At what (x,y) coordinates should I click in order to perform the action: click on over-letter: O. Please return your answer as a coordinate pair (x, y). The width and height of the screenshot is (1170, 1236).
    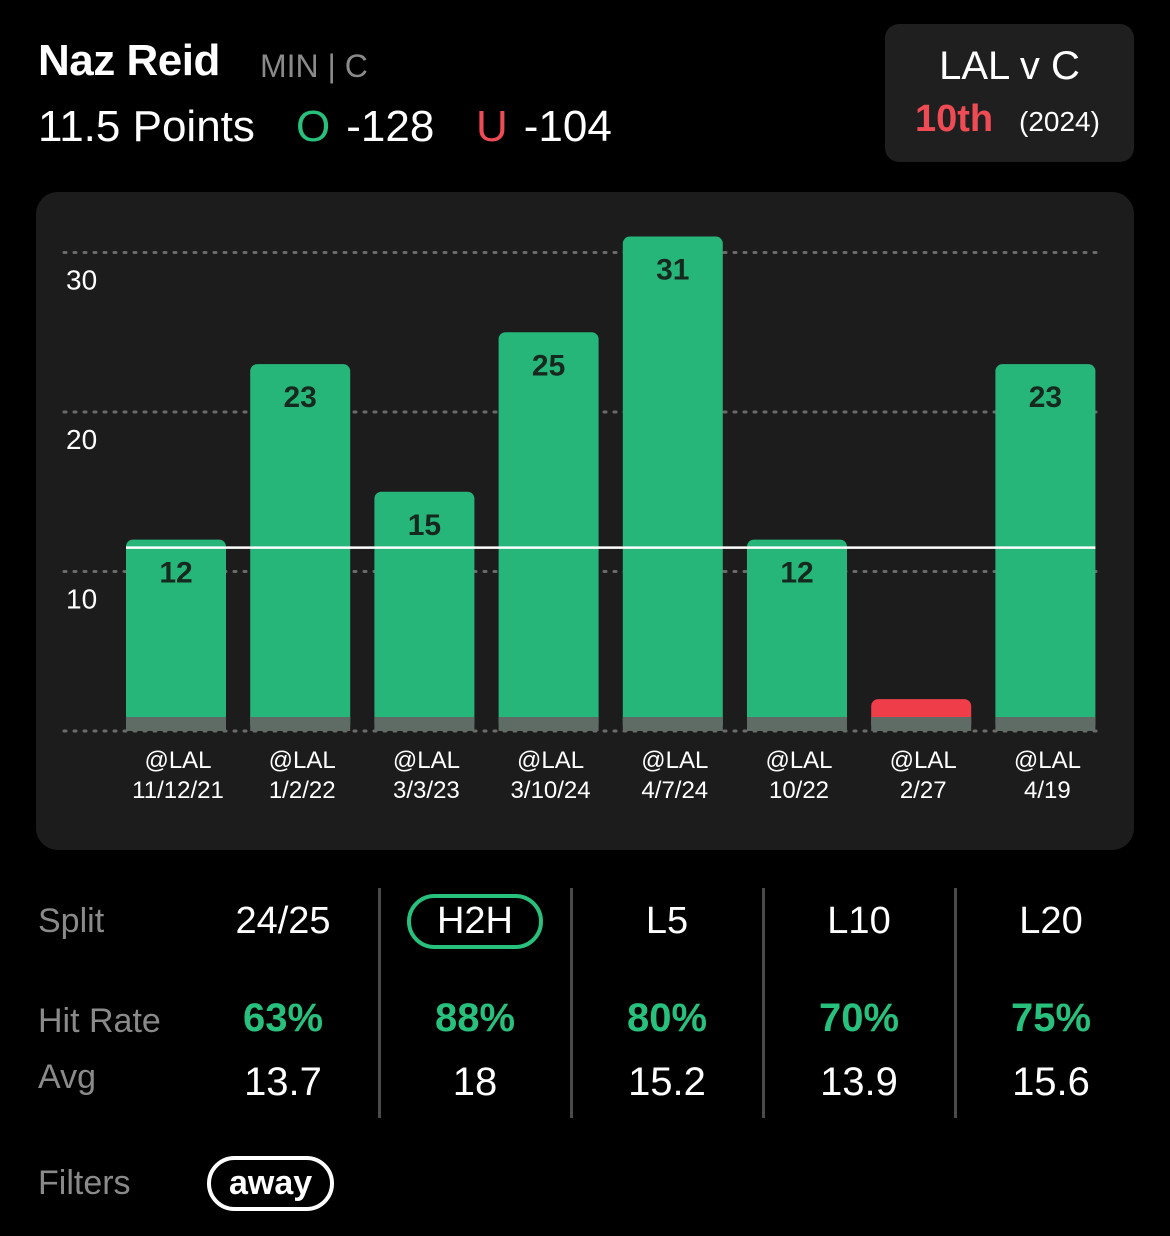
    Looking at the image, I should click on (313, 126).